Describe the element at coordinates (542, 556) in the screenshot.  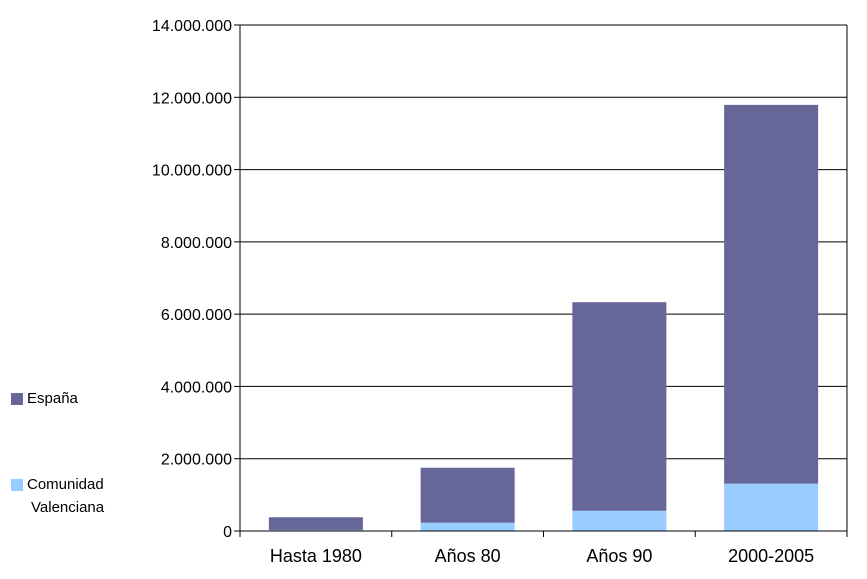
I see `x-tick-labels: Hasta 1980 Años 80 Años 90 2000-2005` at that location.